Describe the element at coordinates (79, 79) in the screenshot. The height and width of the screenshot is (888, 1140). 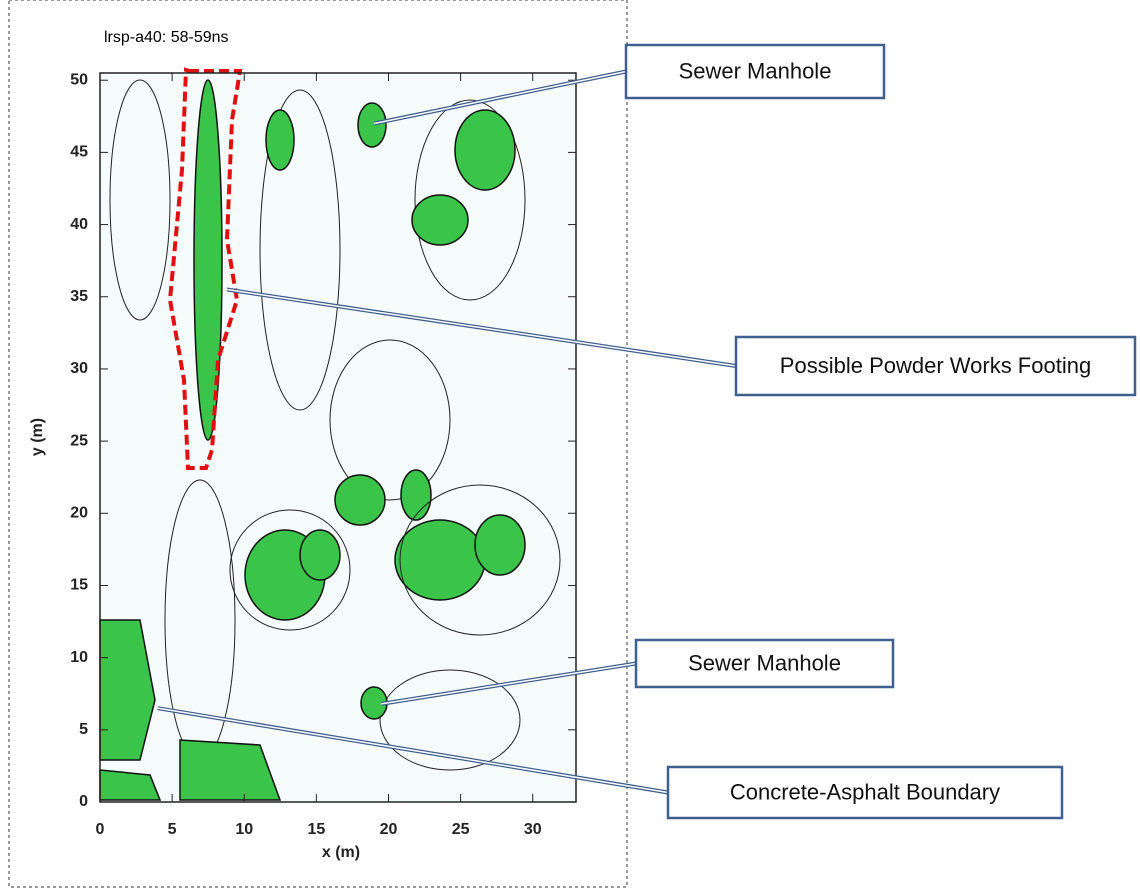
I see `y-tick-label: 50` at that location.